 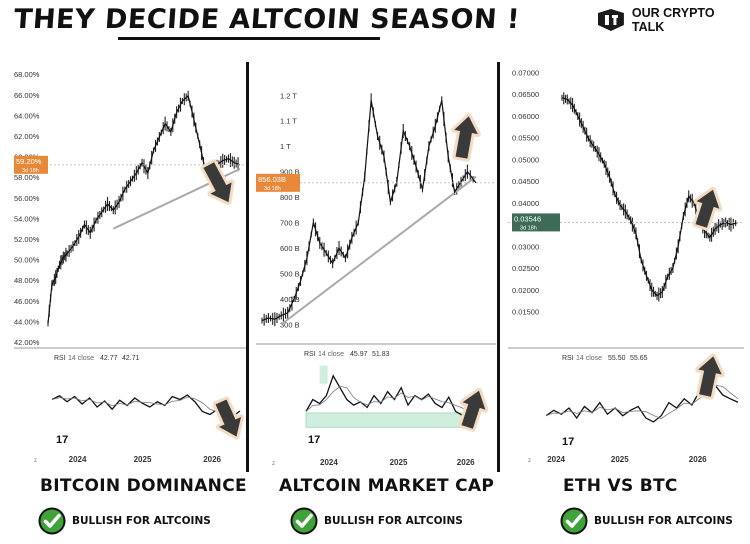 What do you see at coordinates (290, 197) in the screenshot?
I see `y-tick-label: 800 B` at bounding box center [290, 197].